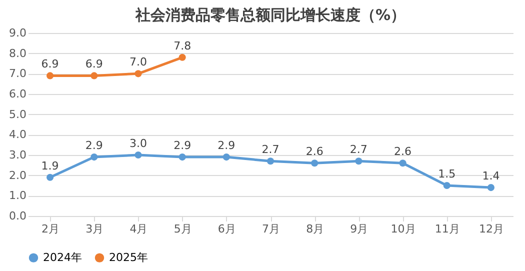  Describe the element at coordinates (183, 229) in the screenshot. I see `x-tick-label: 5月` at that location.